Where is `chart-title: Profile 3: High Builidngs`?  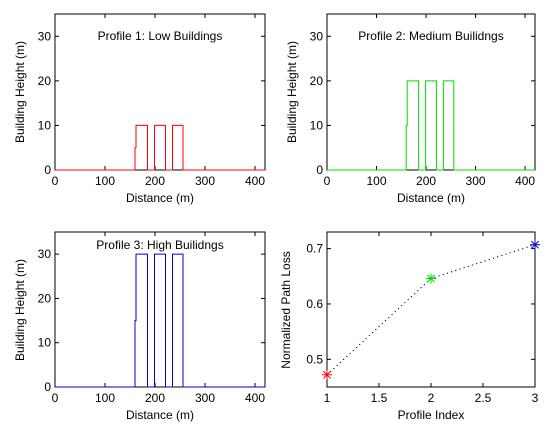
chart-title: Profile 3: High Builidngs is located at coordinates (159, 245).